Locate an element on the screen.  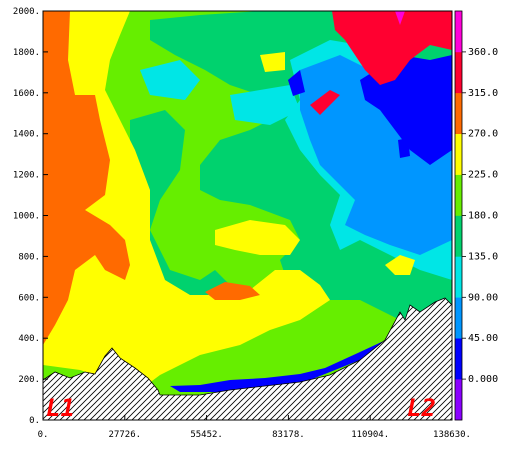
y-tick-label: 1400. is located at coordinates (26, 135).